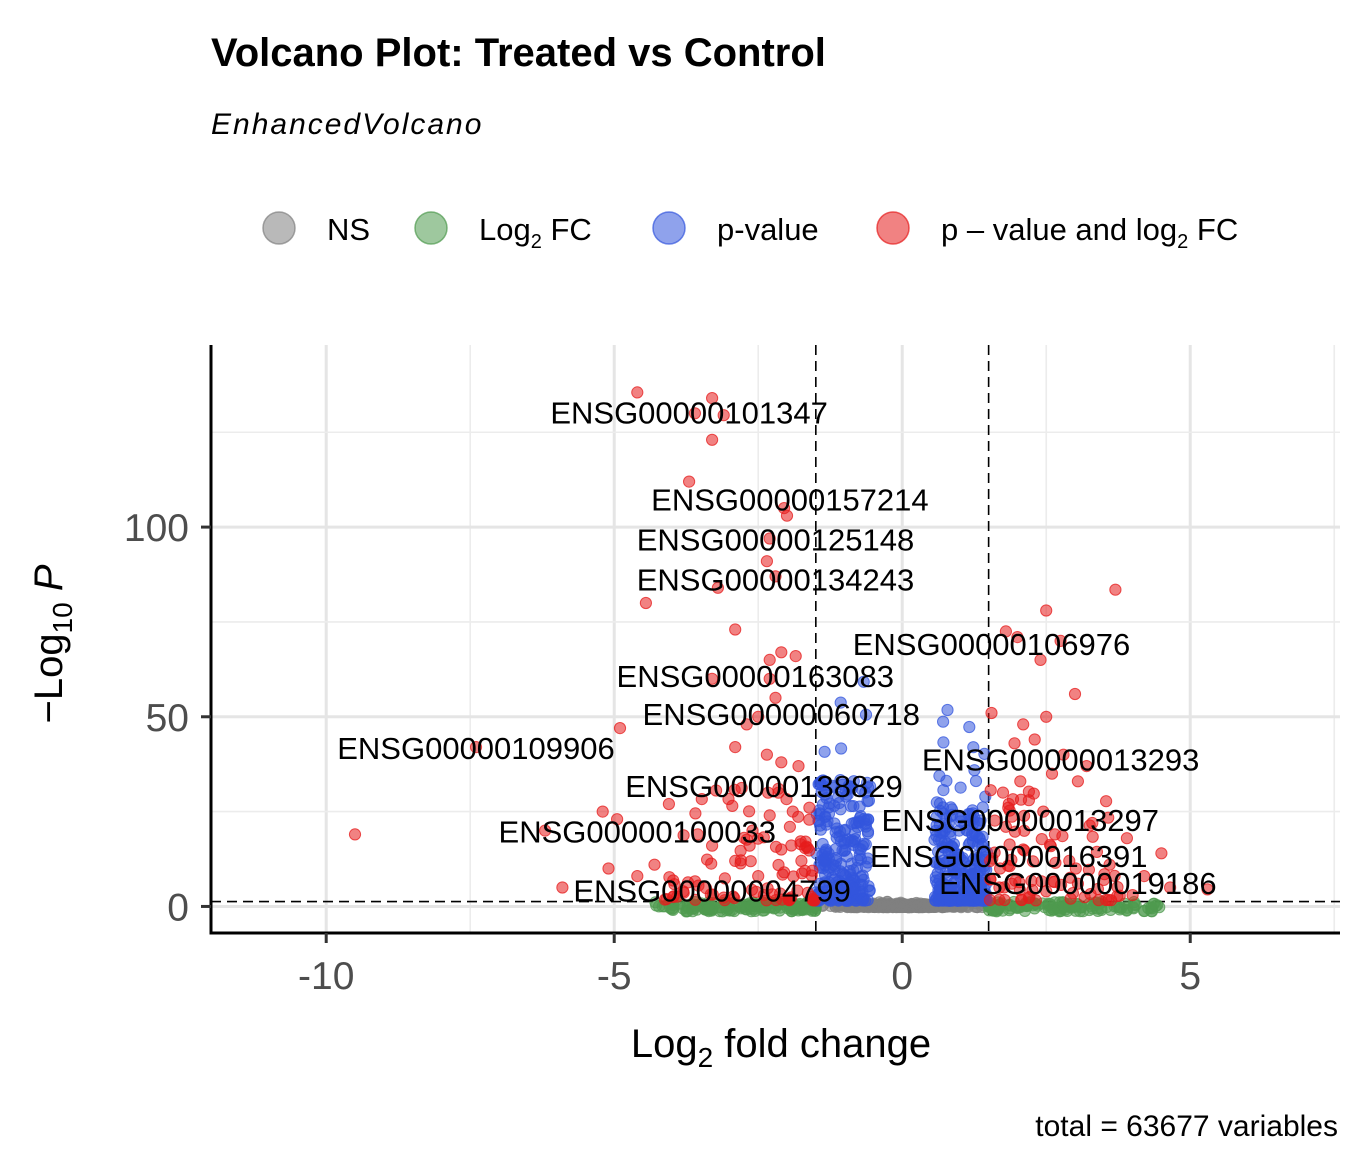  Describe the element at coordinates (776, 579) in the screenshot. I see `gene-label: ENSG00000134243` at that location.